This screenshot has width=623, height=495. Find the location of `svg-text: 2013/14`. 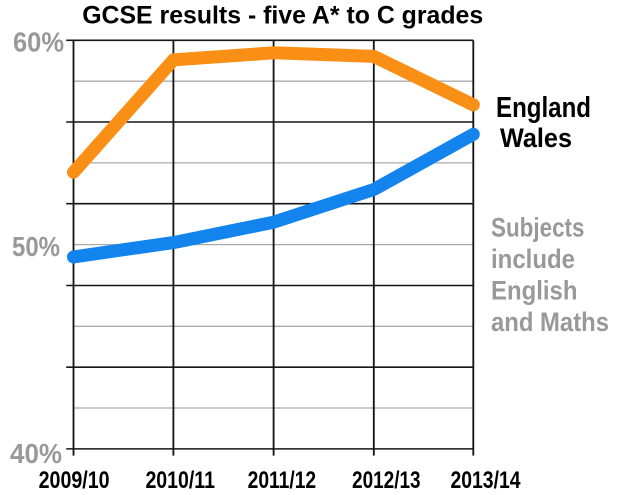

svg-text: 2013/14 is located at coordinates (486, 479).